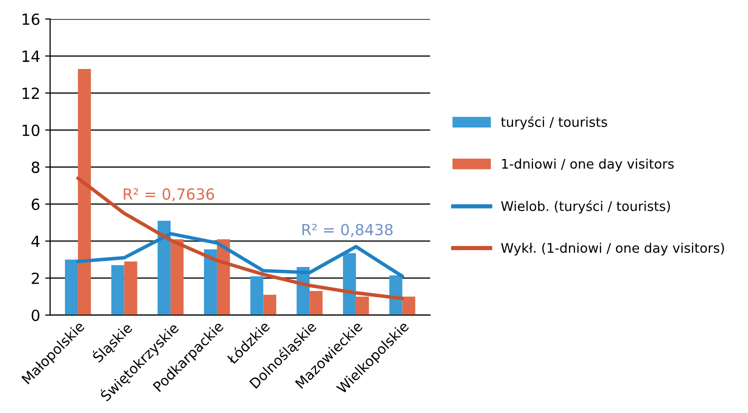 Image resolution: width=748 pixels, height=413 pixels. Describe the element at coordinates (347, 230) in the screenshot. I see `annotation: R² = 0,8438` at that location.